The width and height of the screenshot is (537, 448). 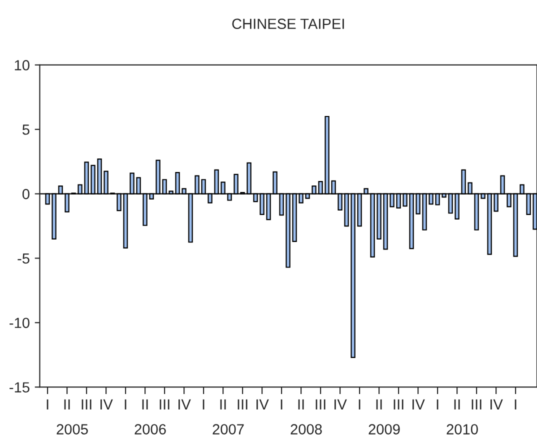 I want to click on text: 2005, so click(x=72, y=429).